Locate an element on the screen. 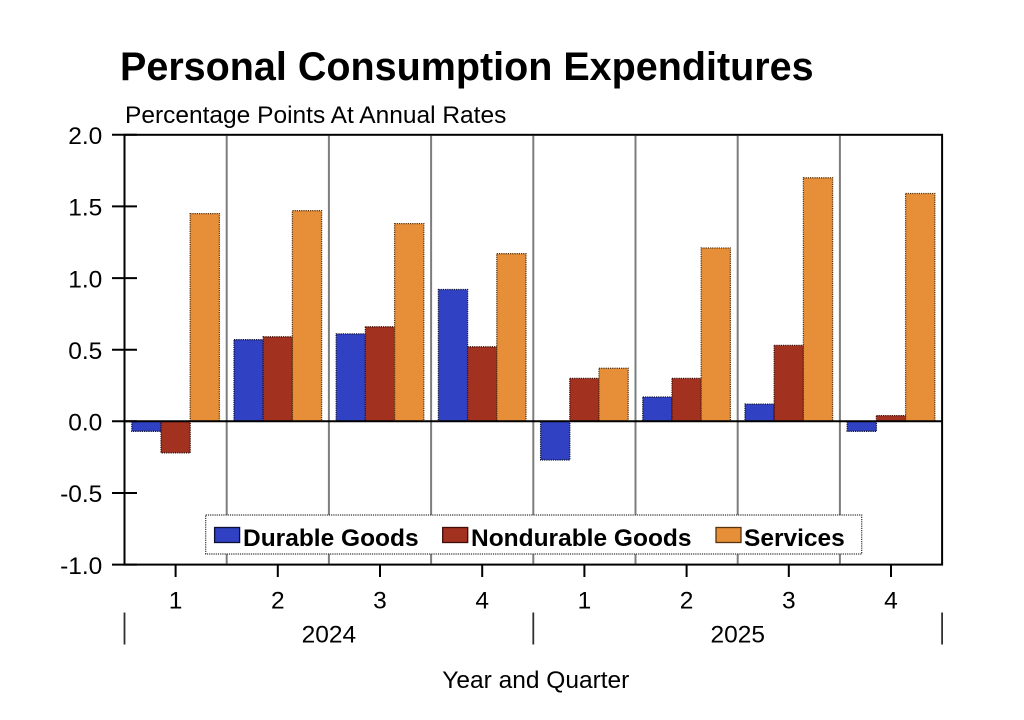 The width and height of the screenshot is (1024, 720). svg-text:Percentage Points At Annual Ra: Percentage Points At Annual Rates is located at coordinates (315, 115).